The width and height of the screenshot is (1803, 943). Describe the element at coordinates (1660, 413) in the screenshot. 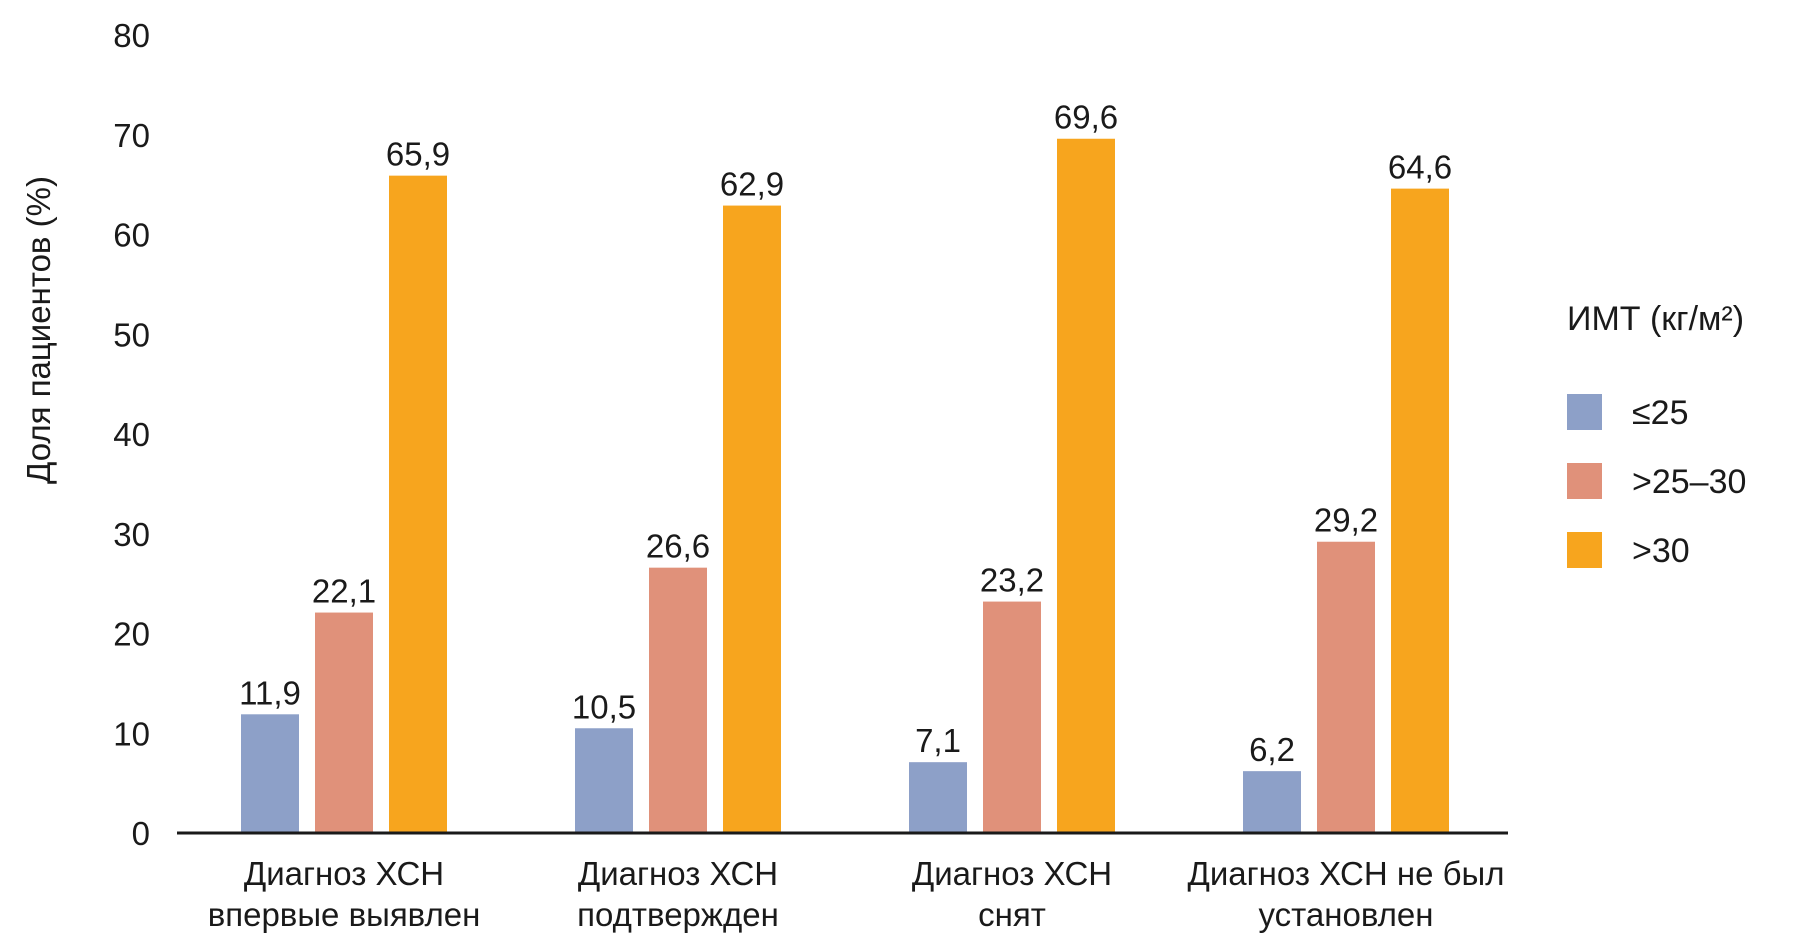

I see `legend-label: ≤25` at that location.